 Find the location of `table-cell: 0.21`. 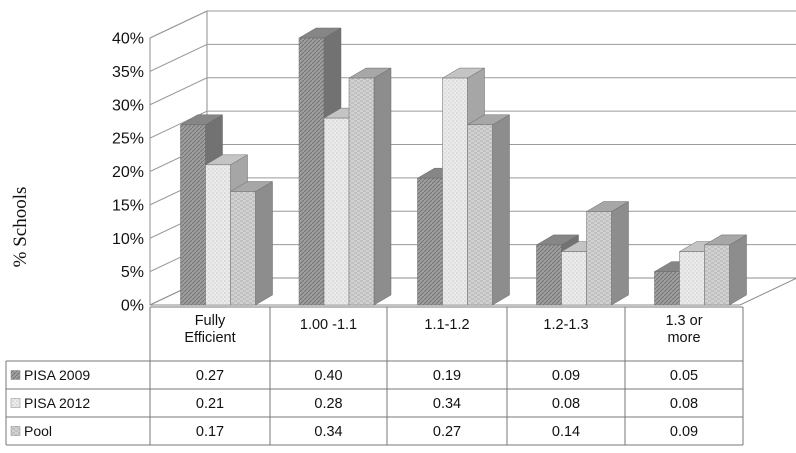

table-cell: 0.21 is located at coordinates (210, 404).